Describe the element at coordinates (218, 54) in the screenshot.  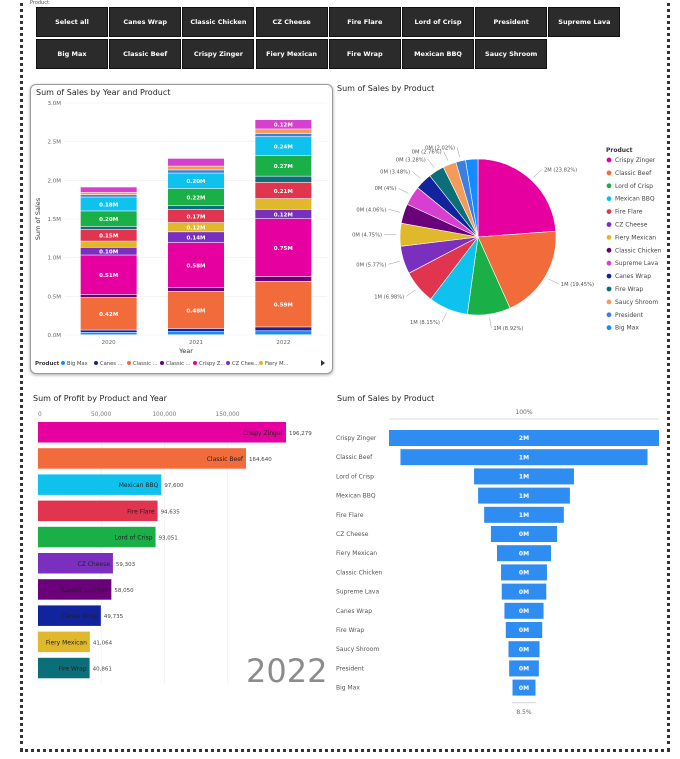
I see `slicer-button-crispy-zinger: Crispy Zinger` at that location.